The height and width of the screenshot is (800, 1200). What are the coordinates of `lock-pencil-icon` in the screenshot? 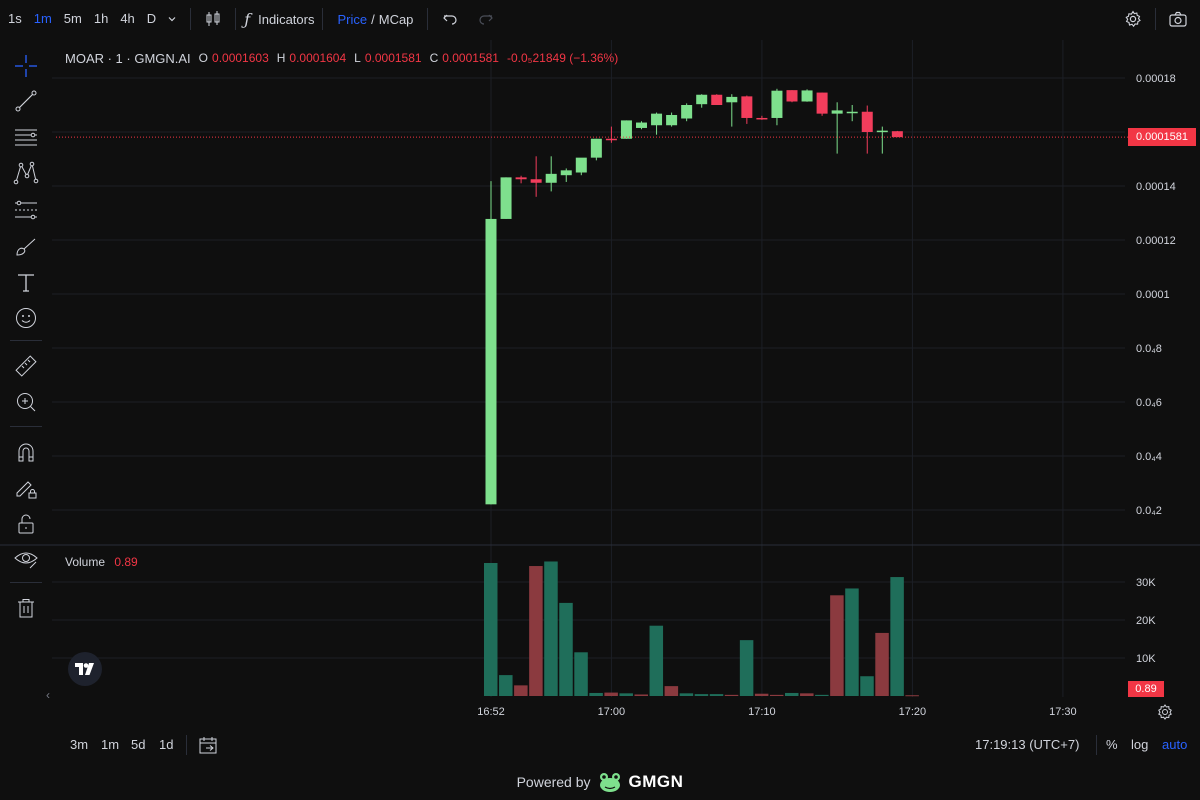 It's located at (26, 488).